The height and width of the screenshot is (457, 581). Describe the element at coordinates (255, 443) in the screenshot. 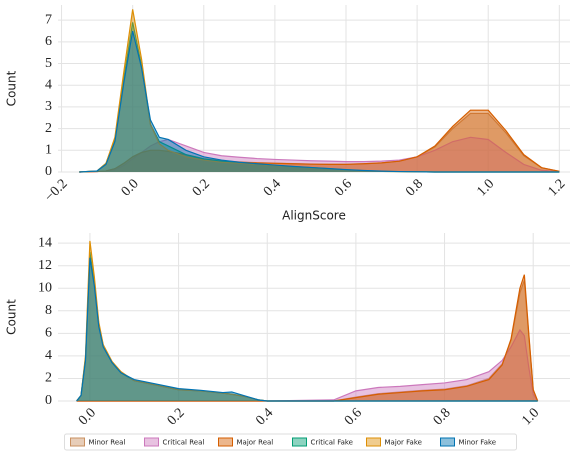

I see `legend-label: Major Real` at that location.